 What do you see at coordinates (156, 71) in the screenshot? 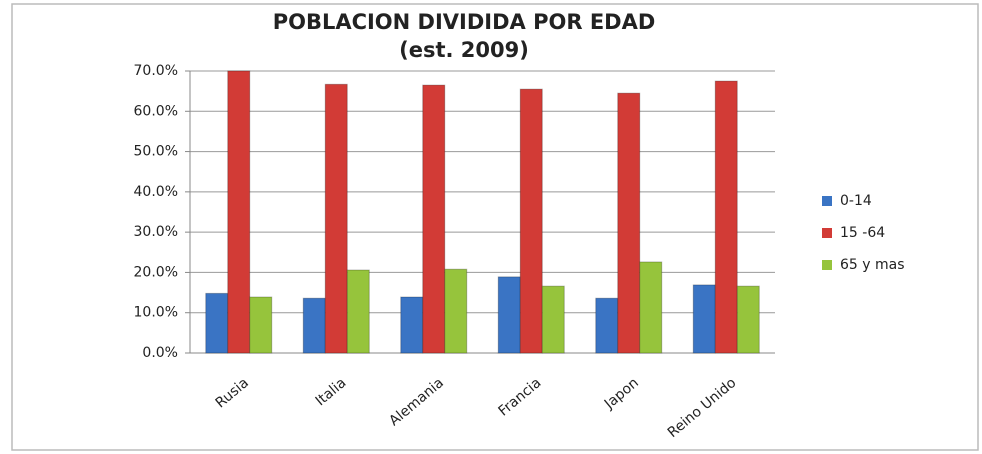
I see `y-tick-label: 70.0%` at bounding box center [156, 71].